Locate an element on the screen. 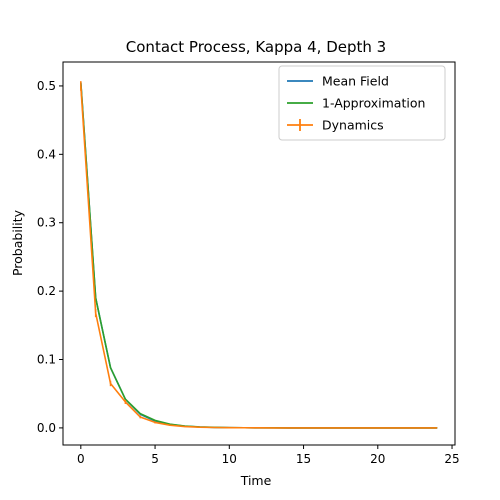  legend-box is located at coordinates (362, 103).